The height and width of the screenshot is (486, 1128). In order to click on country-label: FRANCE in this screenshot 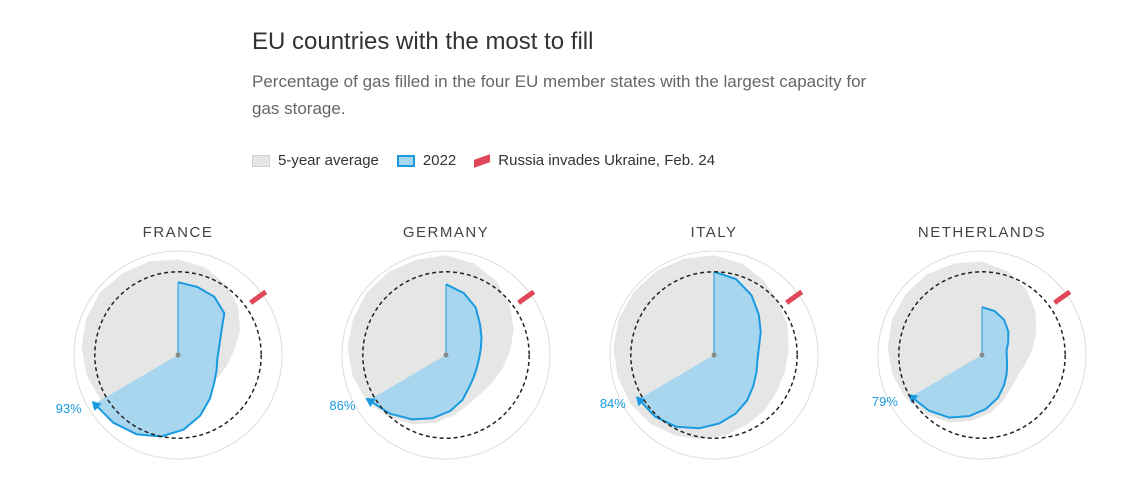, I will do `click(178, 232)`.